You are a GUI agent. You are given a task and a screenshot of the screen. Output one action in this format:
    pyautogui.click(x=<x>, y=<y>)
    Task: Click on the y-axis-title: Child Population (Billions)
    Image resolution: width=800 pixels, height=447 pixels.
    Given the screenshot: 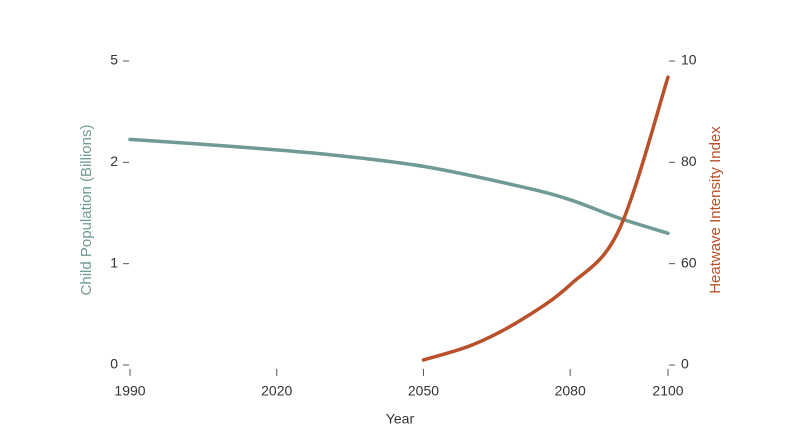 What is the action you would take?
    pyautogui.click(x=86, y=210)
    